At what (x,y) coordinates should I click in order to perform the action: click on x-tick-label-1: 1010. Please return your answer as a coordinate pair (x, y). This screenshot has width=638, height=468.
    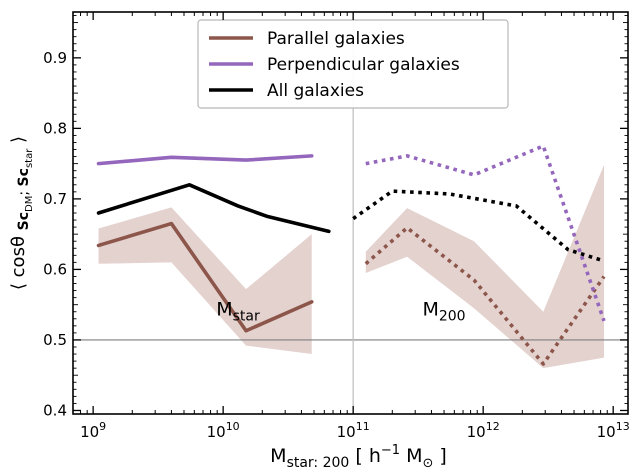
    Looking at the image, I should click on (223, 430).